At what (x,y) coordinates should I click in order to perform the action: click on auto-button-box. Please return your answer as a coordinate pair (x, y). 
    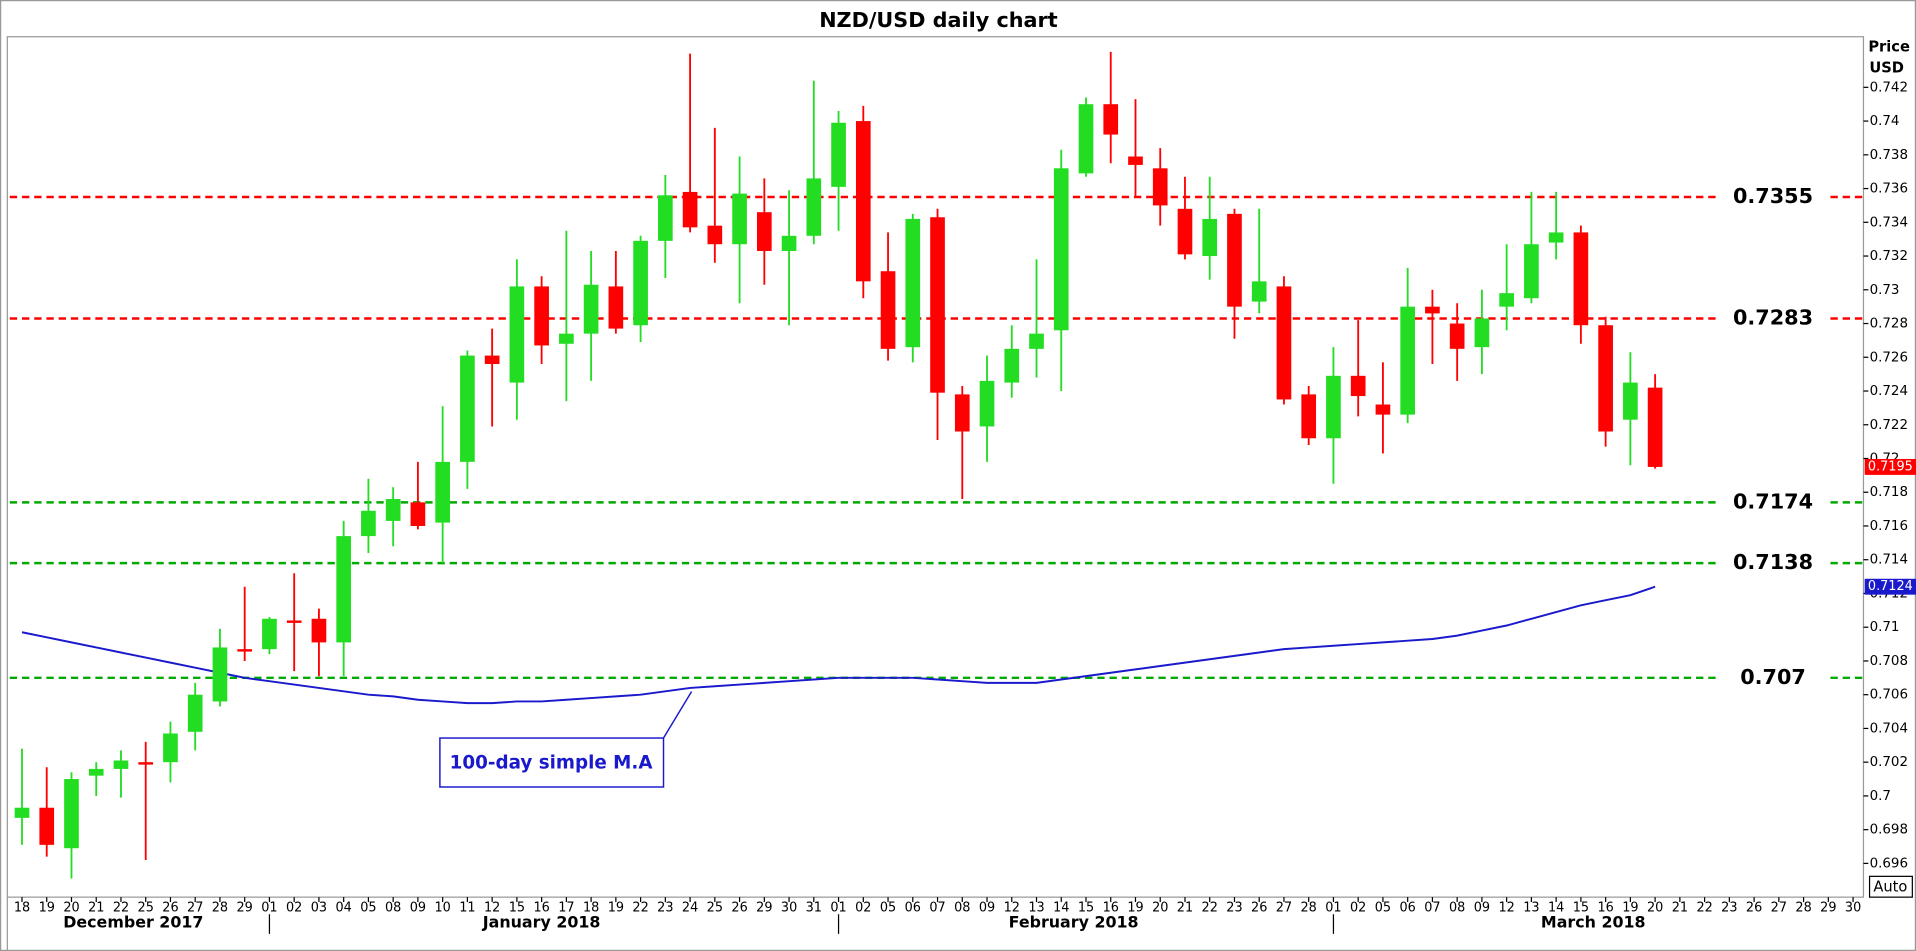
    Looking at the image, I should click on (1890, 886).